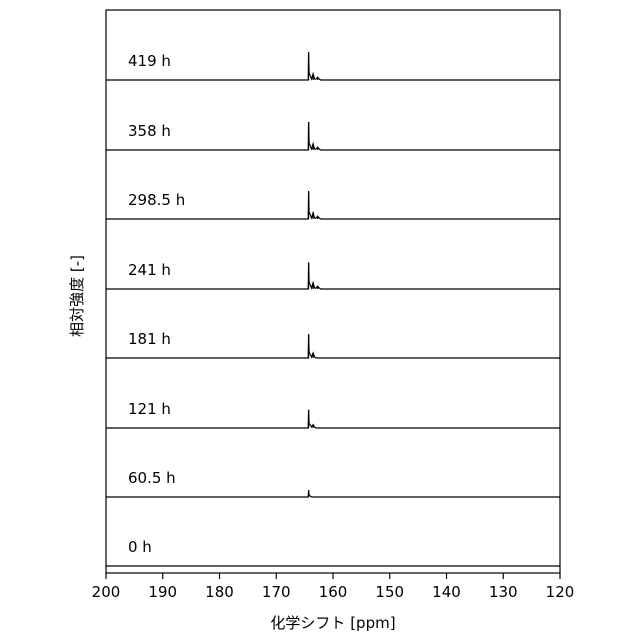  I want to click on spectrum-trace: 358 h, so click(333, 136).